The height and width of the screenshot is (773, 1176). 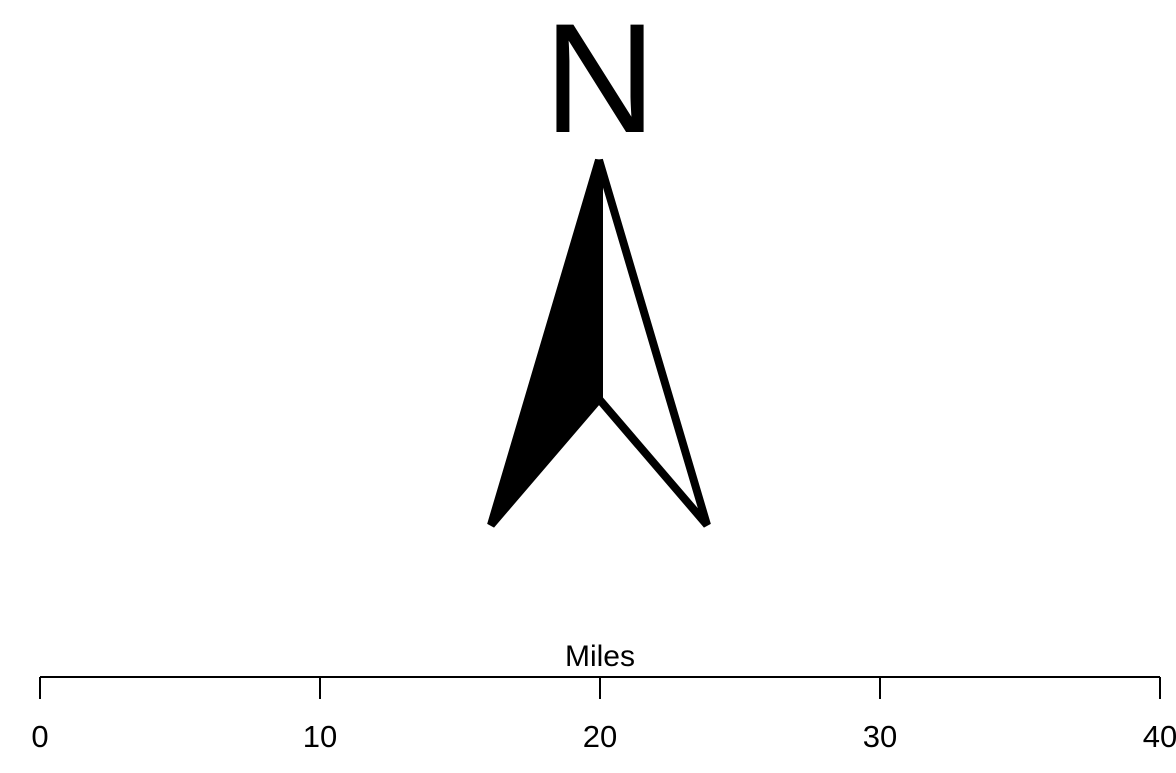 I want to click on scale-bar-title: Miles, so click(x=600, y=656).